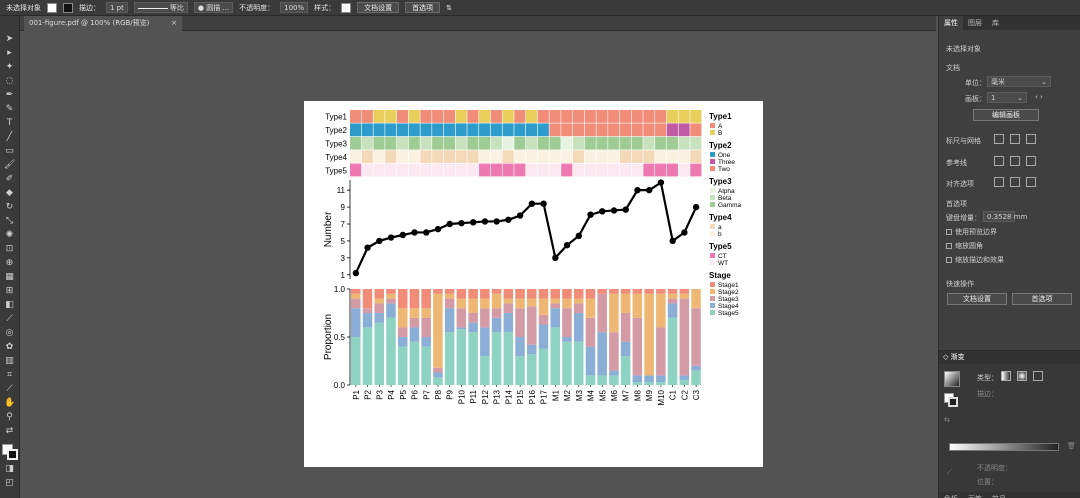 This screenshot has width=1080, height=498. Describe the element at coordinates (1031, 139) in the screenshot. I see `transparency-grid-icon` at that location.